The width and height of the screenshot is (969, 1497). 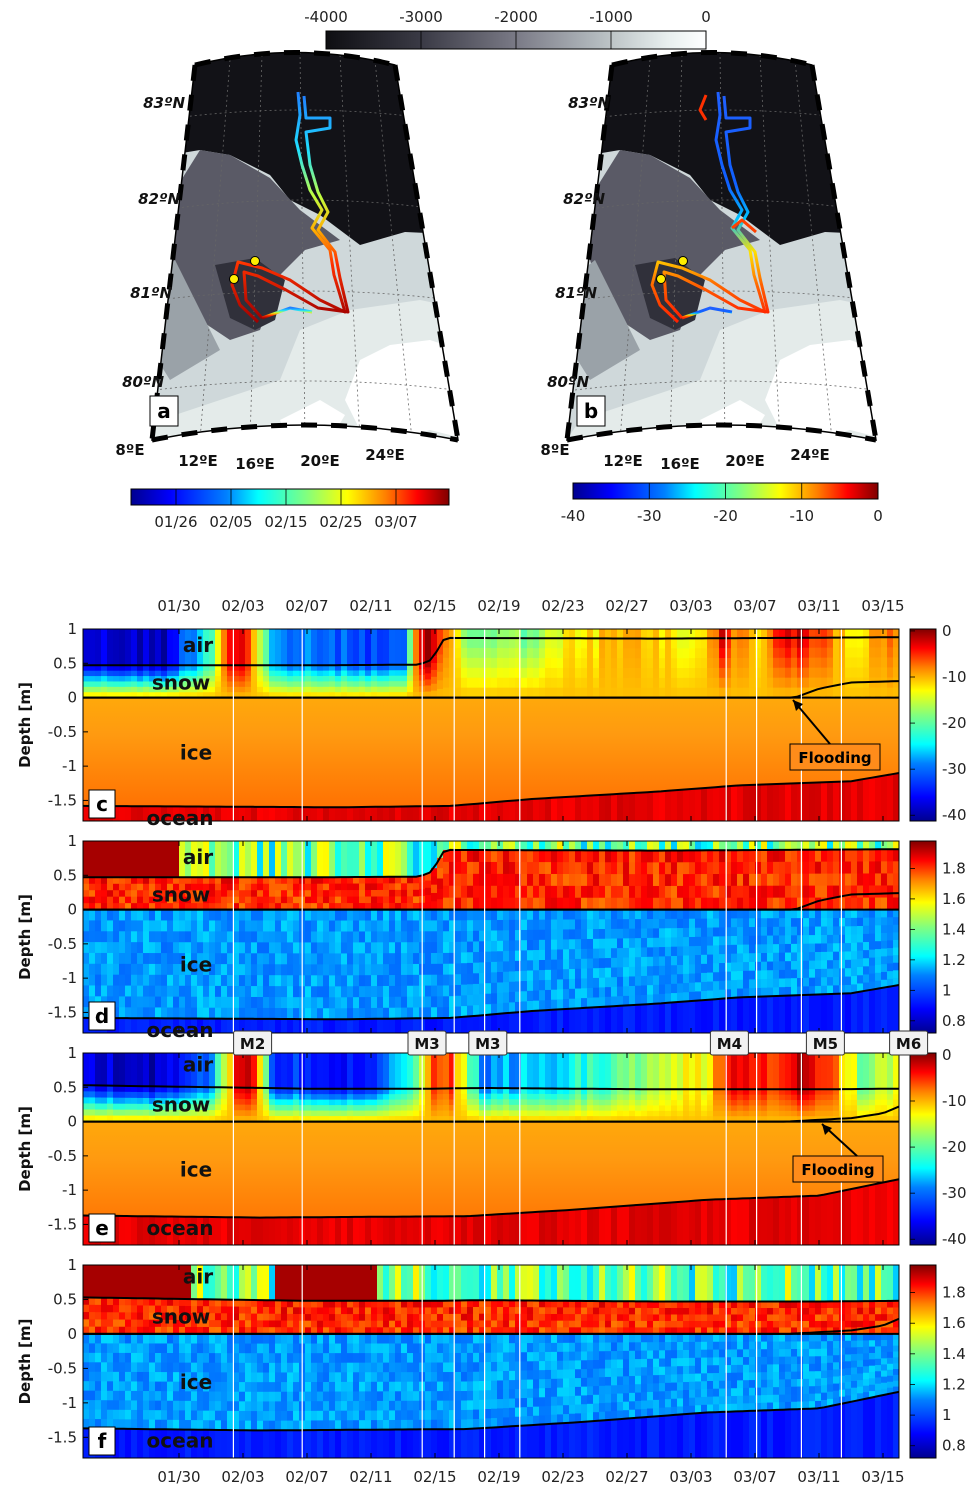 What do you see at coordinates (690, 606) in the screenshot?
I see `date-tick-label: 03/03` at bounding box center [690, 606].